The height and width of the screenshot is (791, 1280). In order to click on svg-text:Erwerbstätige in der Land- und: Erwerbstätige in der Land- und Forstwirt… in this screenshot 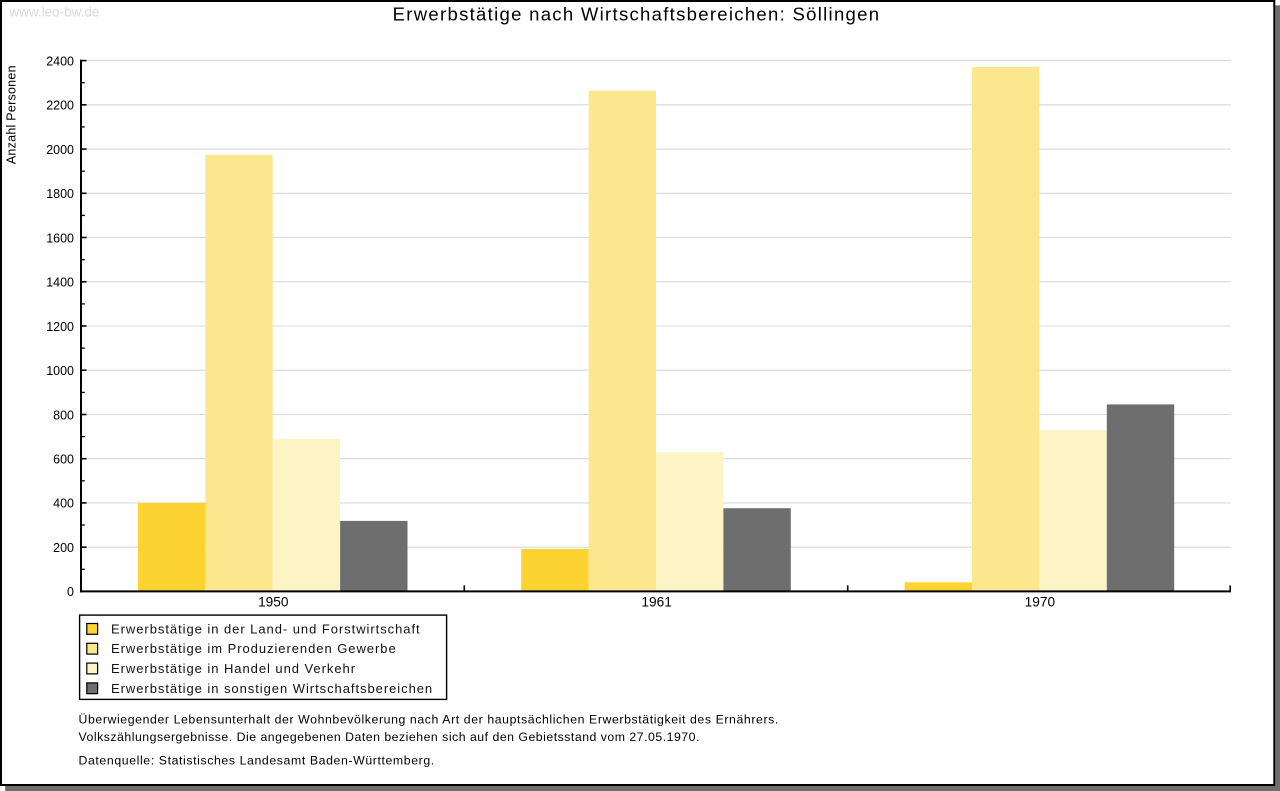, I will do `click(266, 628)`.